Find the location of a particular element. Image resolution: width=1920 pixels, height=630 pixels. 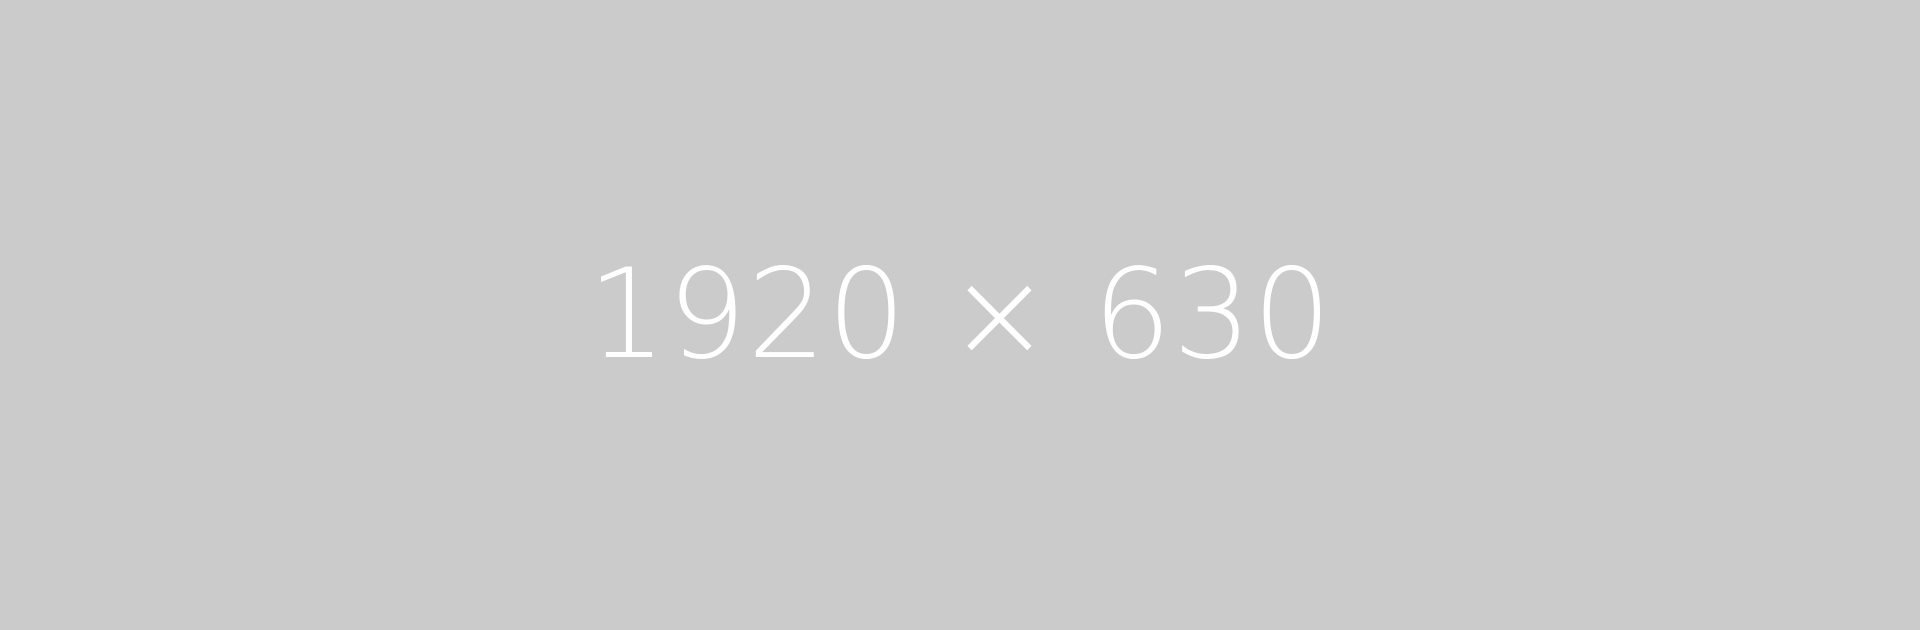

placeholder-image: 1920 × 630 is located at coordinates (960, 315).